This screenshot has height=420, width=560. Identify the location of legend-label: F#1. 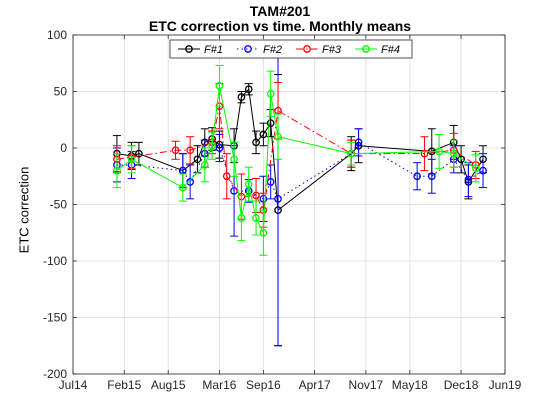
(213, 50).